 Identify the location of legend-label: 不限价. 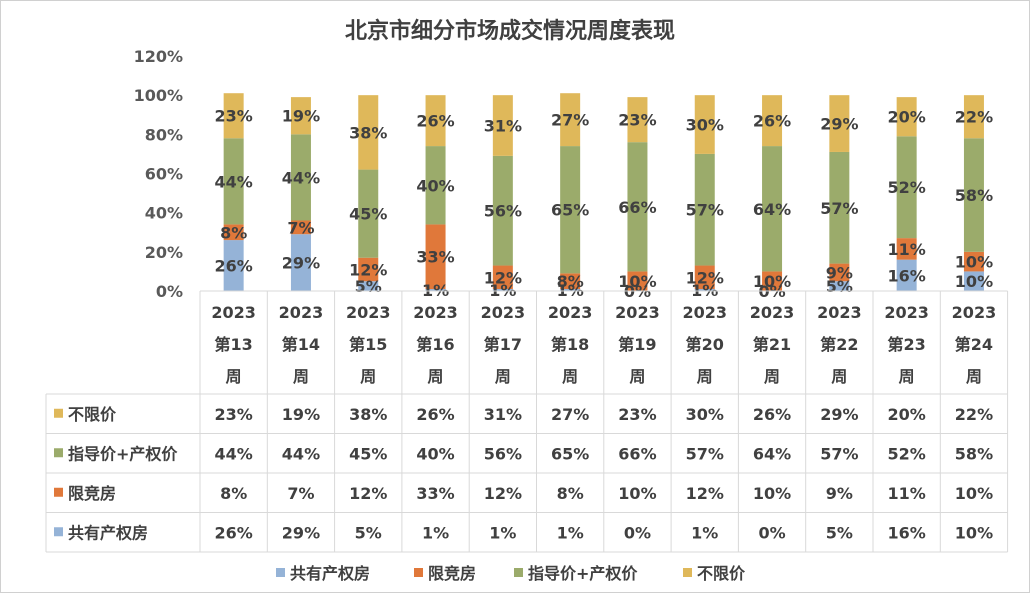
(721, 573).